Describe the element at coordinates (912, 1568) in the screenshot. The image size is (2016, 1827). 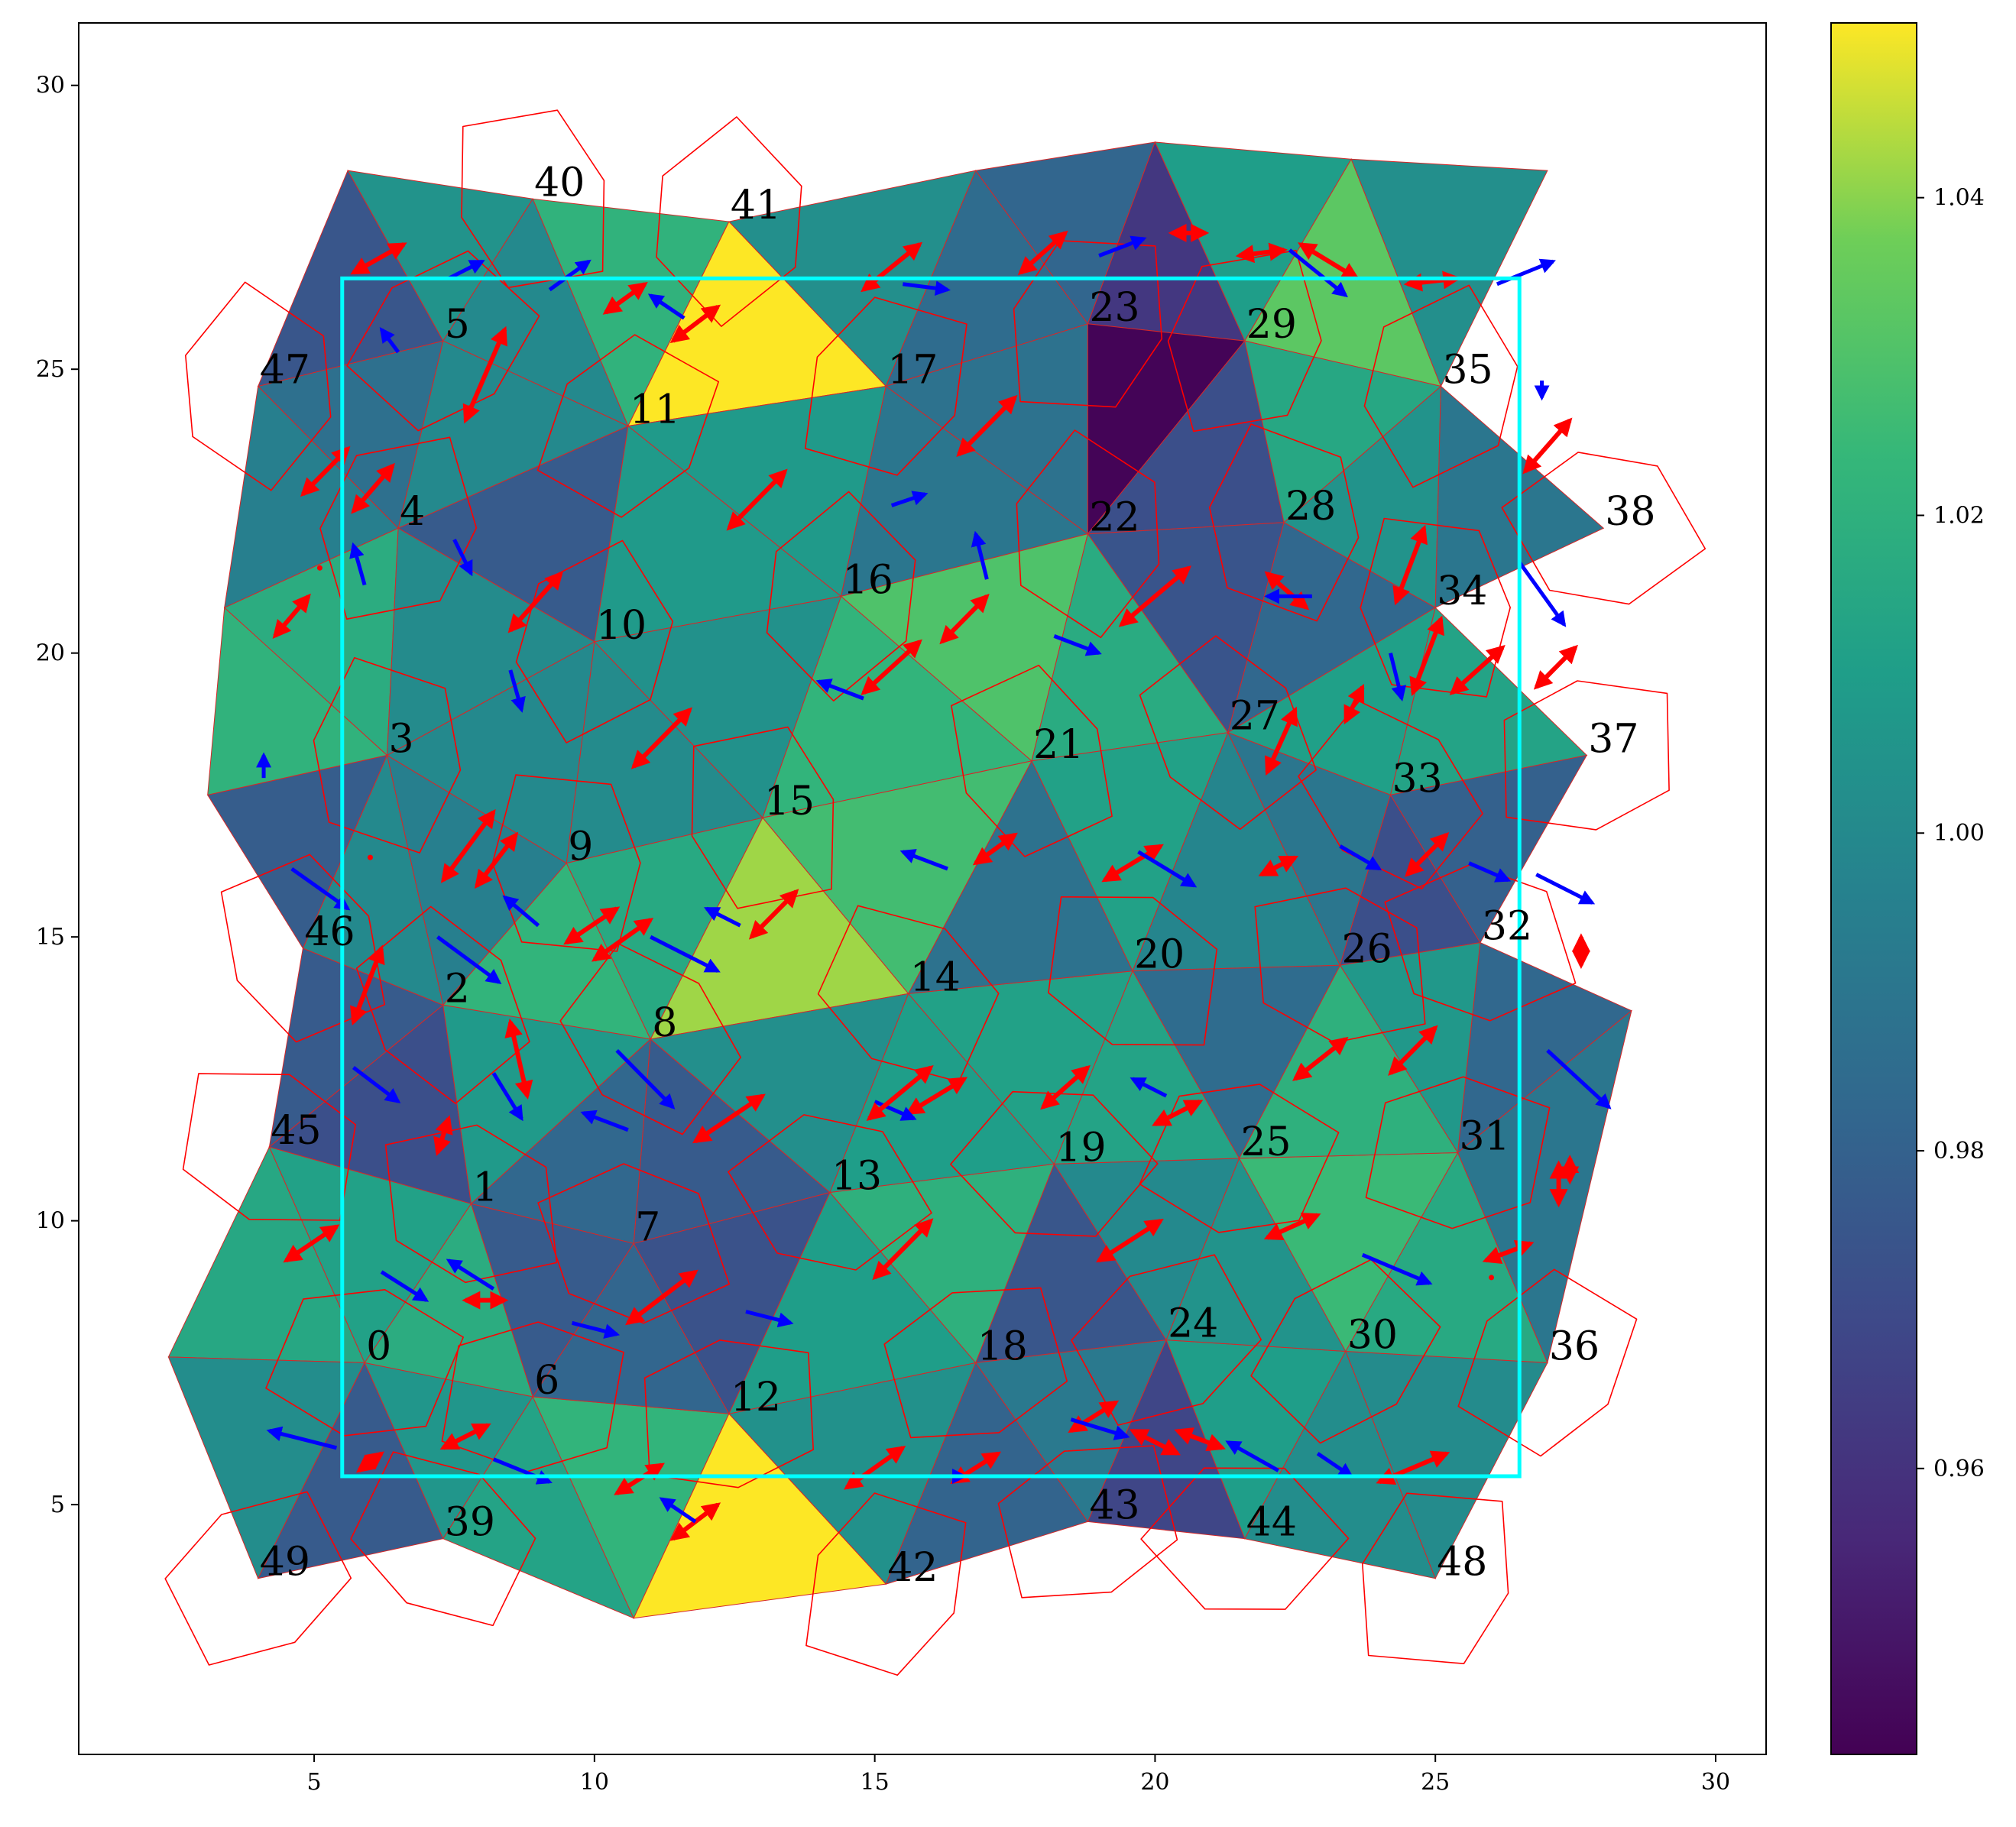
I see `node-label-42: 42` at that location.